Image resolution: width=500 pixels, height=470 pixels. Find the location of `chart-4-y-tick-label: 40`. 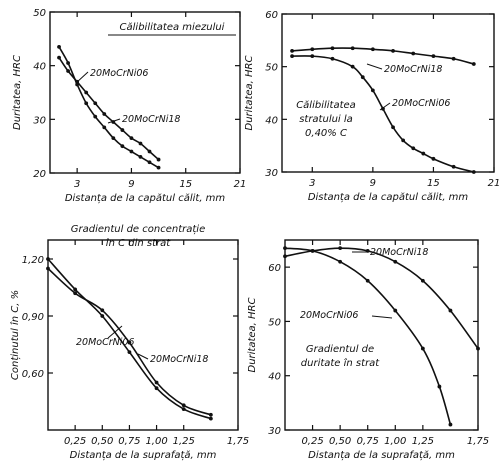

chart-4-y-tick-label: 40 is located at coordinates (274, 377).